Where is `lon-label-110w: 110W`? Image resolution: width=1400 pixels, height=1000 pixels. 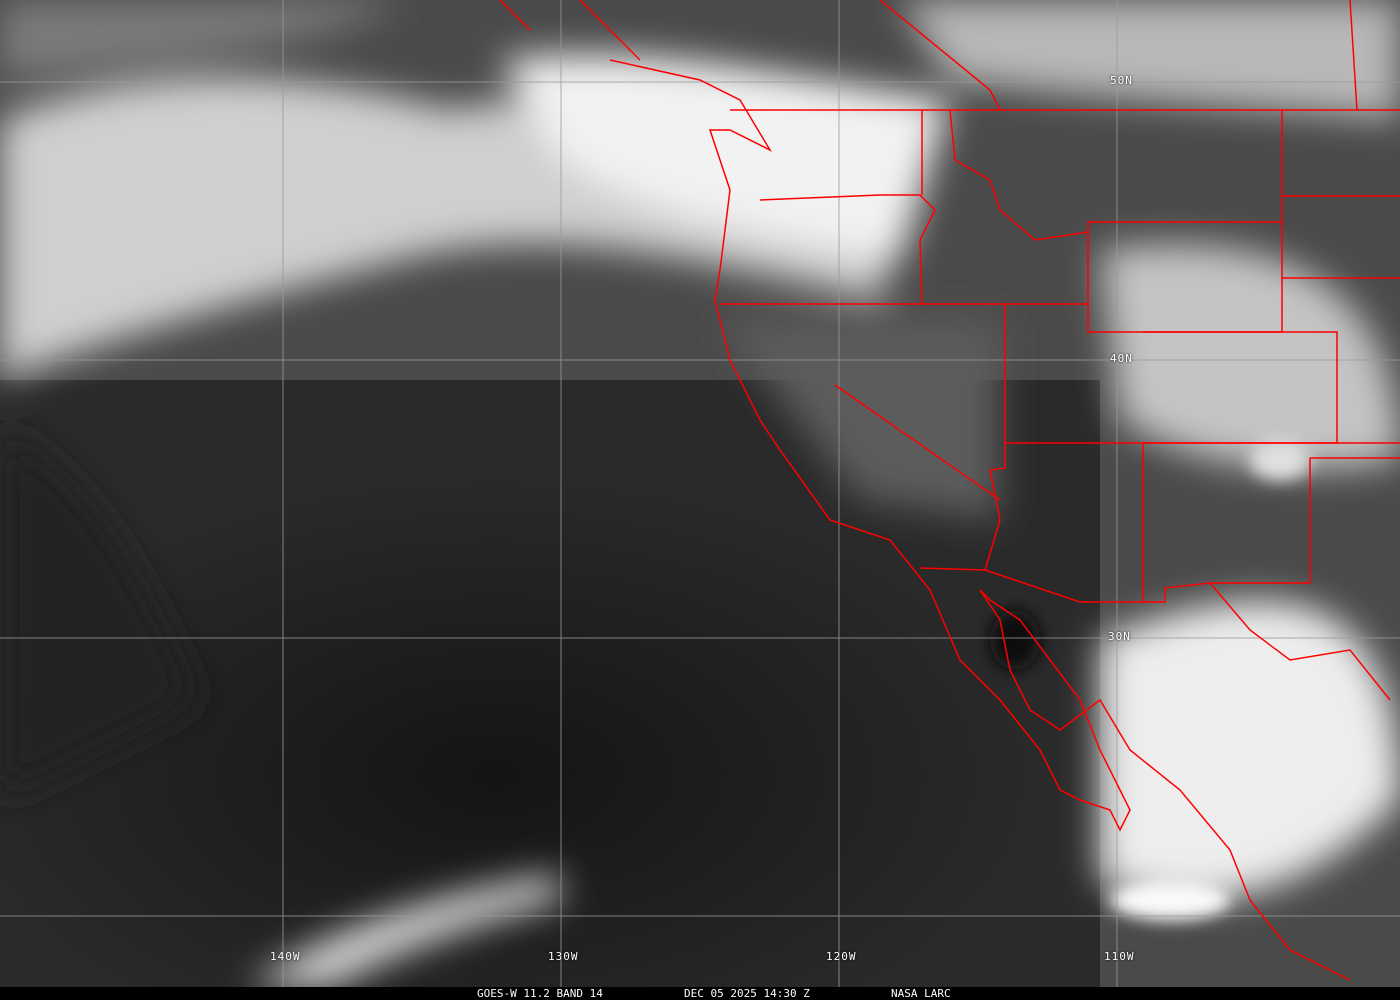
lon-label-110w: 110W is located at coordinates (1119, 956).